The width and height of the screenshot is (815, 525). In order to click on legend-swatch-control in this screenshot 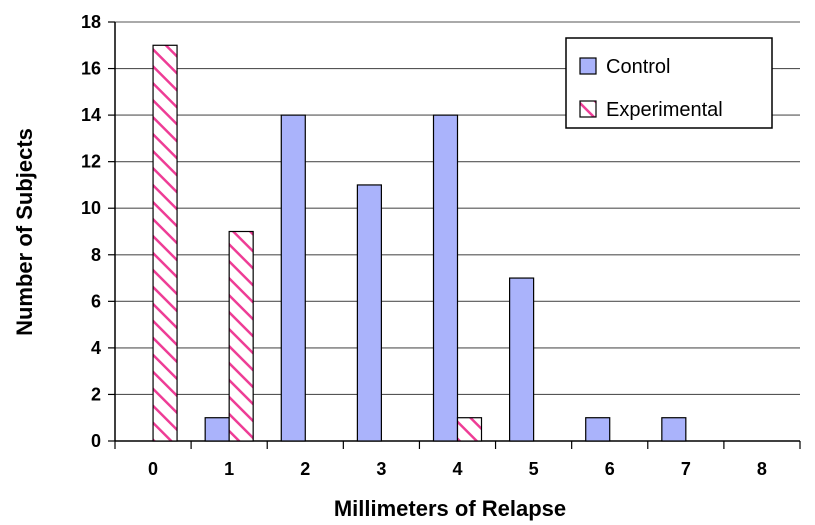, I will do `click(588, 66)`.